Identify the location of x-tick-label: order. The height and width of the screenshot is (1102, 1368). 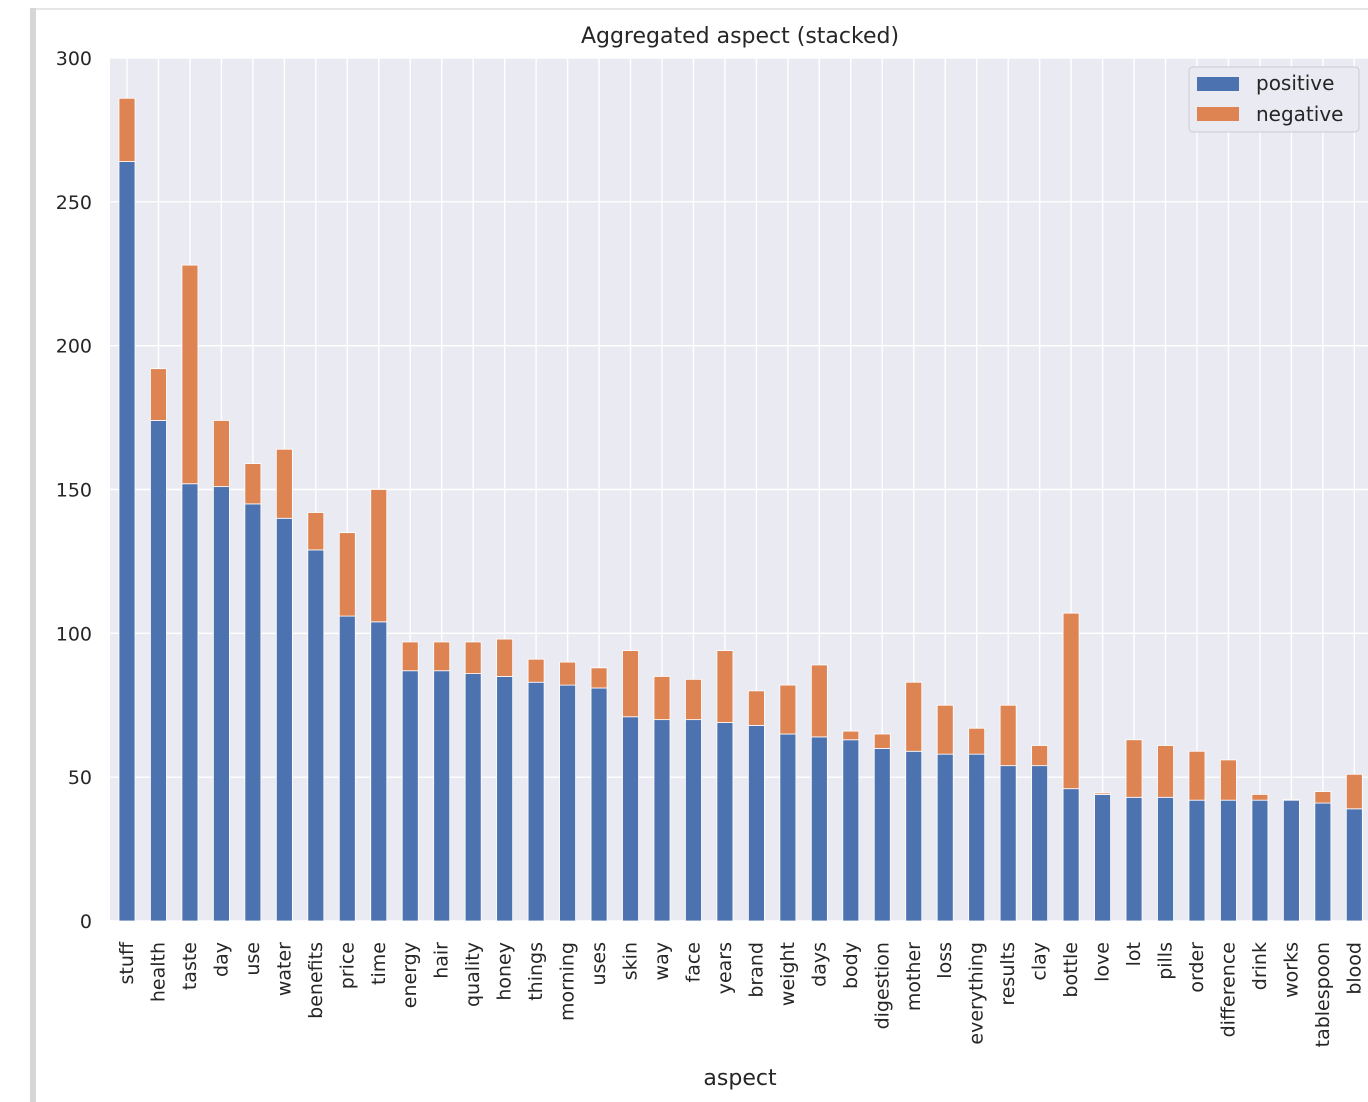
(1197, 967).